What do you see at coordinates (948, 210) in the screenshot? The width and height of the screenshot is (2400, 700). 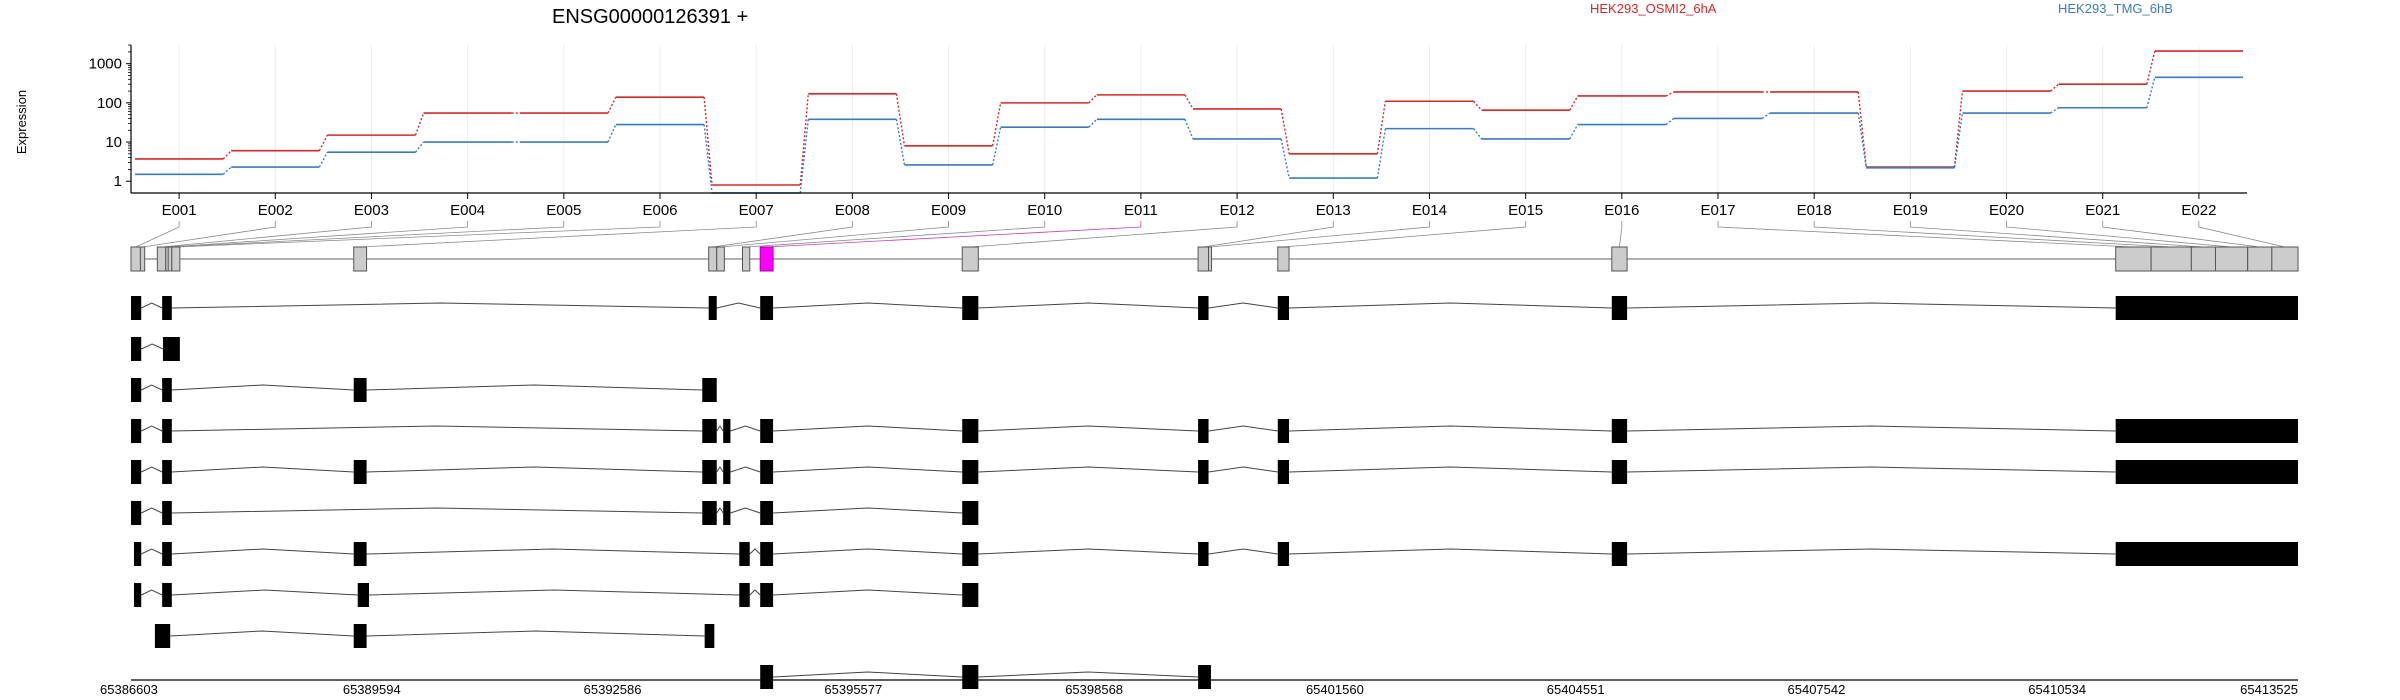 I see `x-tick-label: E009` at bounding box center [948, 210].